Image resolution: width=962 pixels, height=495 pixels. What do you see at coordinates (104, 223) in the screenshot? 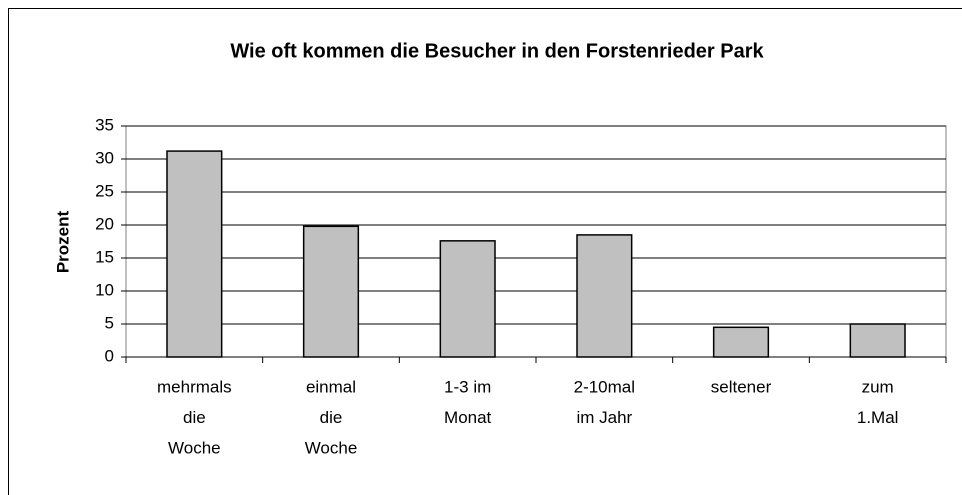
I see `y-tick-label: 20` at bounding box center [104, 223].